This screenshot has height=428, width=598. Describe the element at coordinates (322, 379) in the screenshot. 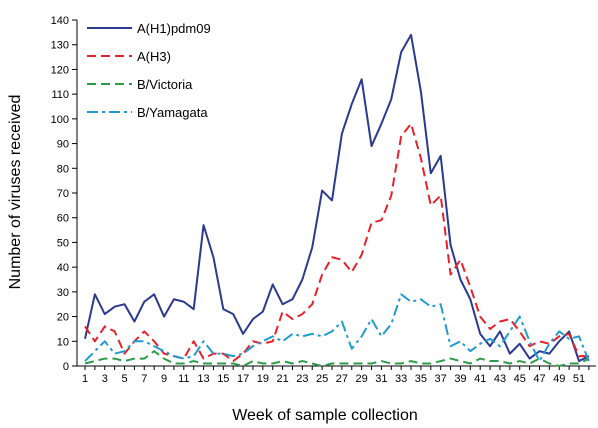

I see `x-tick-label: 25` at that location.